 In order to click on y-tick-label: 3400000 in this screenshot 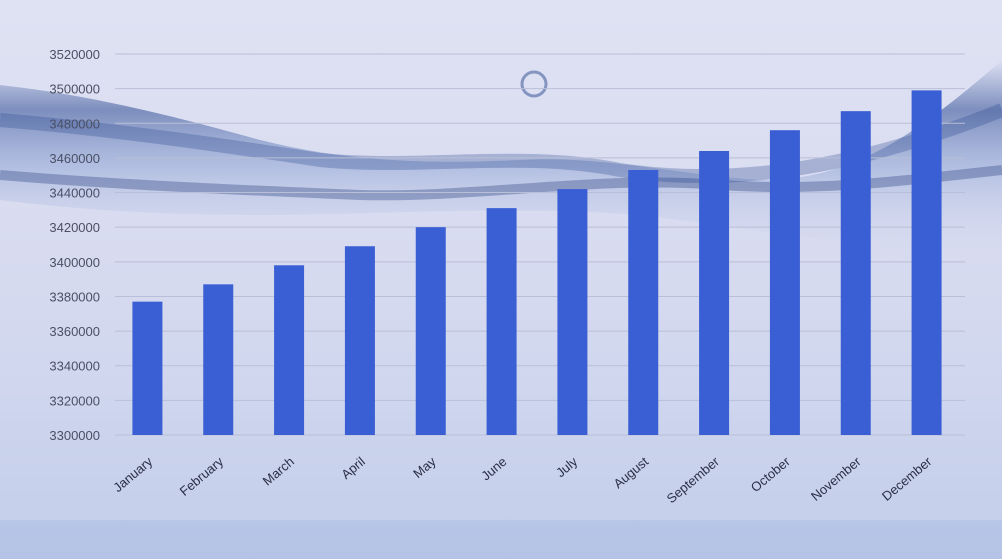, I will do `click(74, 262)`.